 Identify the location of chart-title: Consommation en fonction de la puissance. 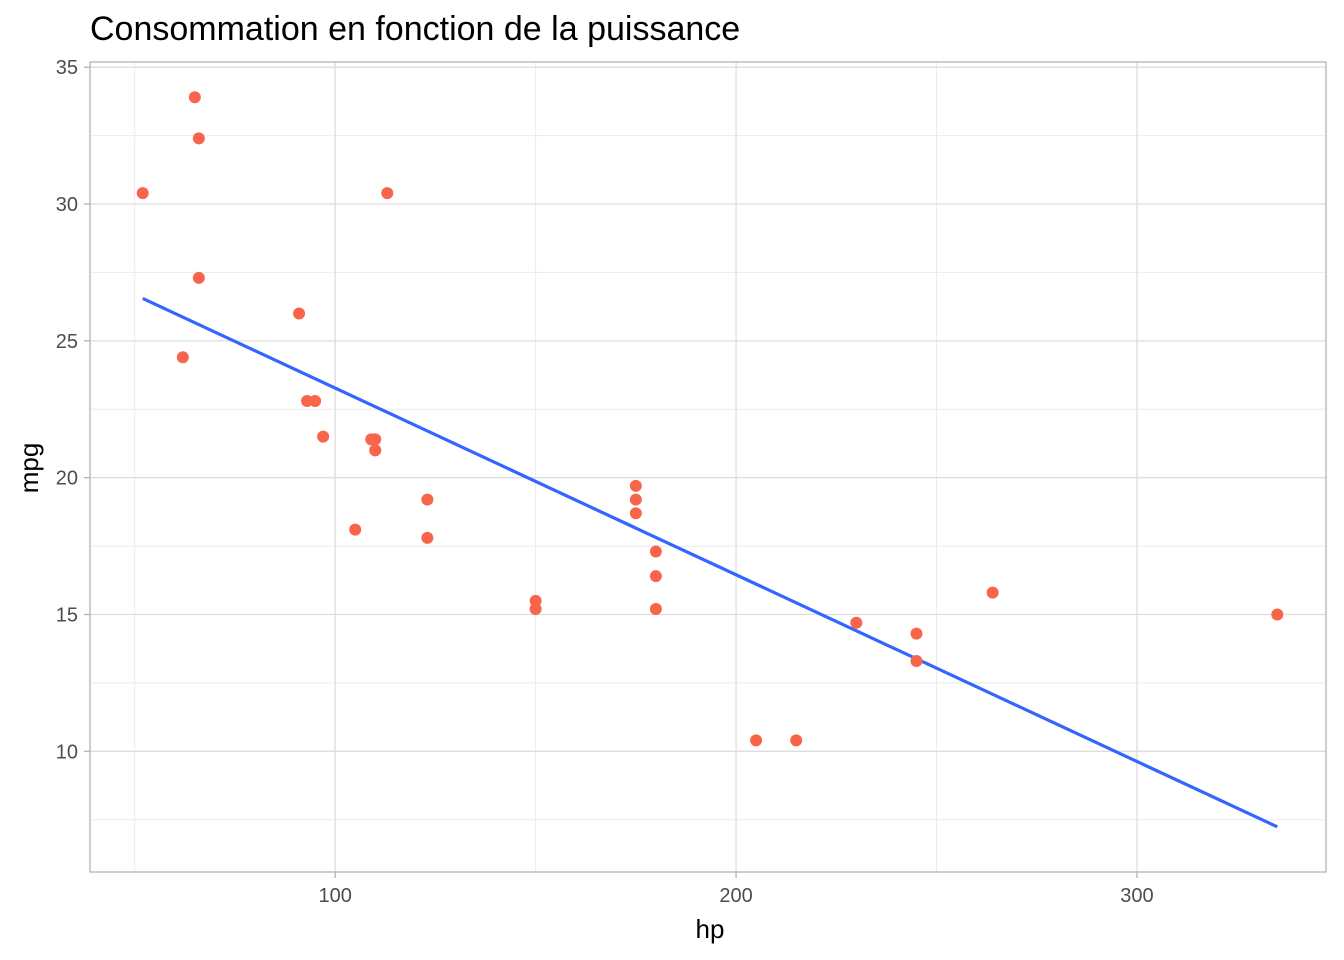
(415, 29).